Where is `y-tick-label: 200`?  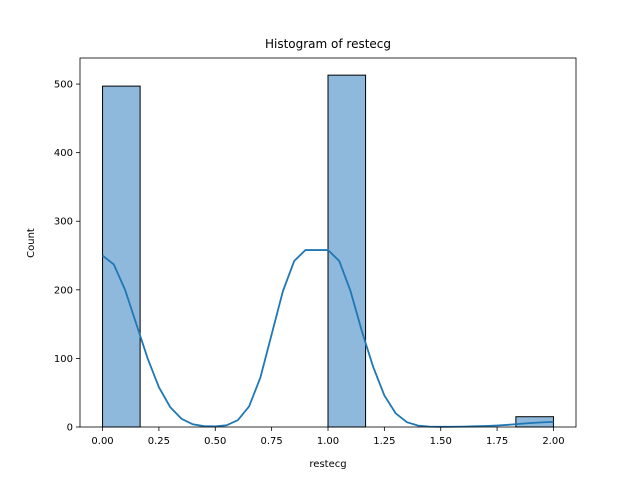
y-tick-label: 200 is located at coordinates (63, 290).